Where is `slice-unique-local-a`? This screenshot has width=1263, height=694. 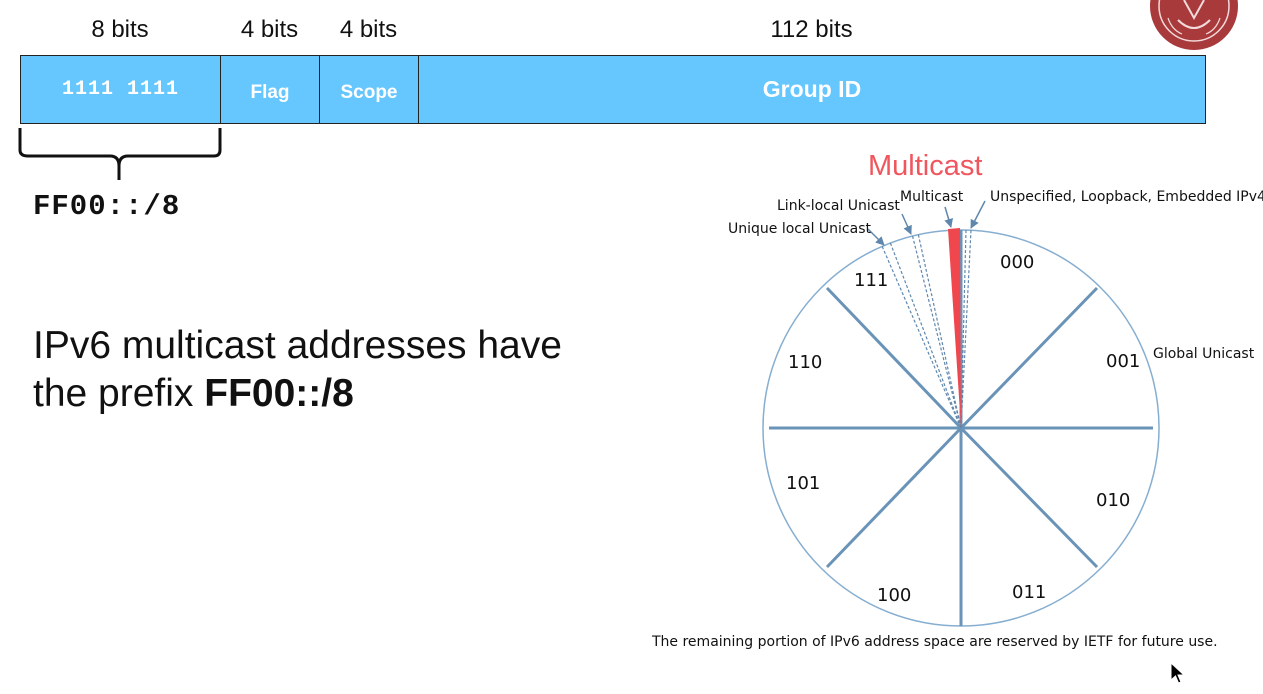 slice-unique-local-a is located at coordinates (921, 337).